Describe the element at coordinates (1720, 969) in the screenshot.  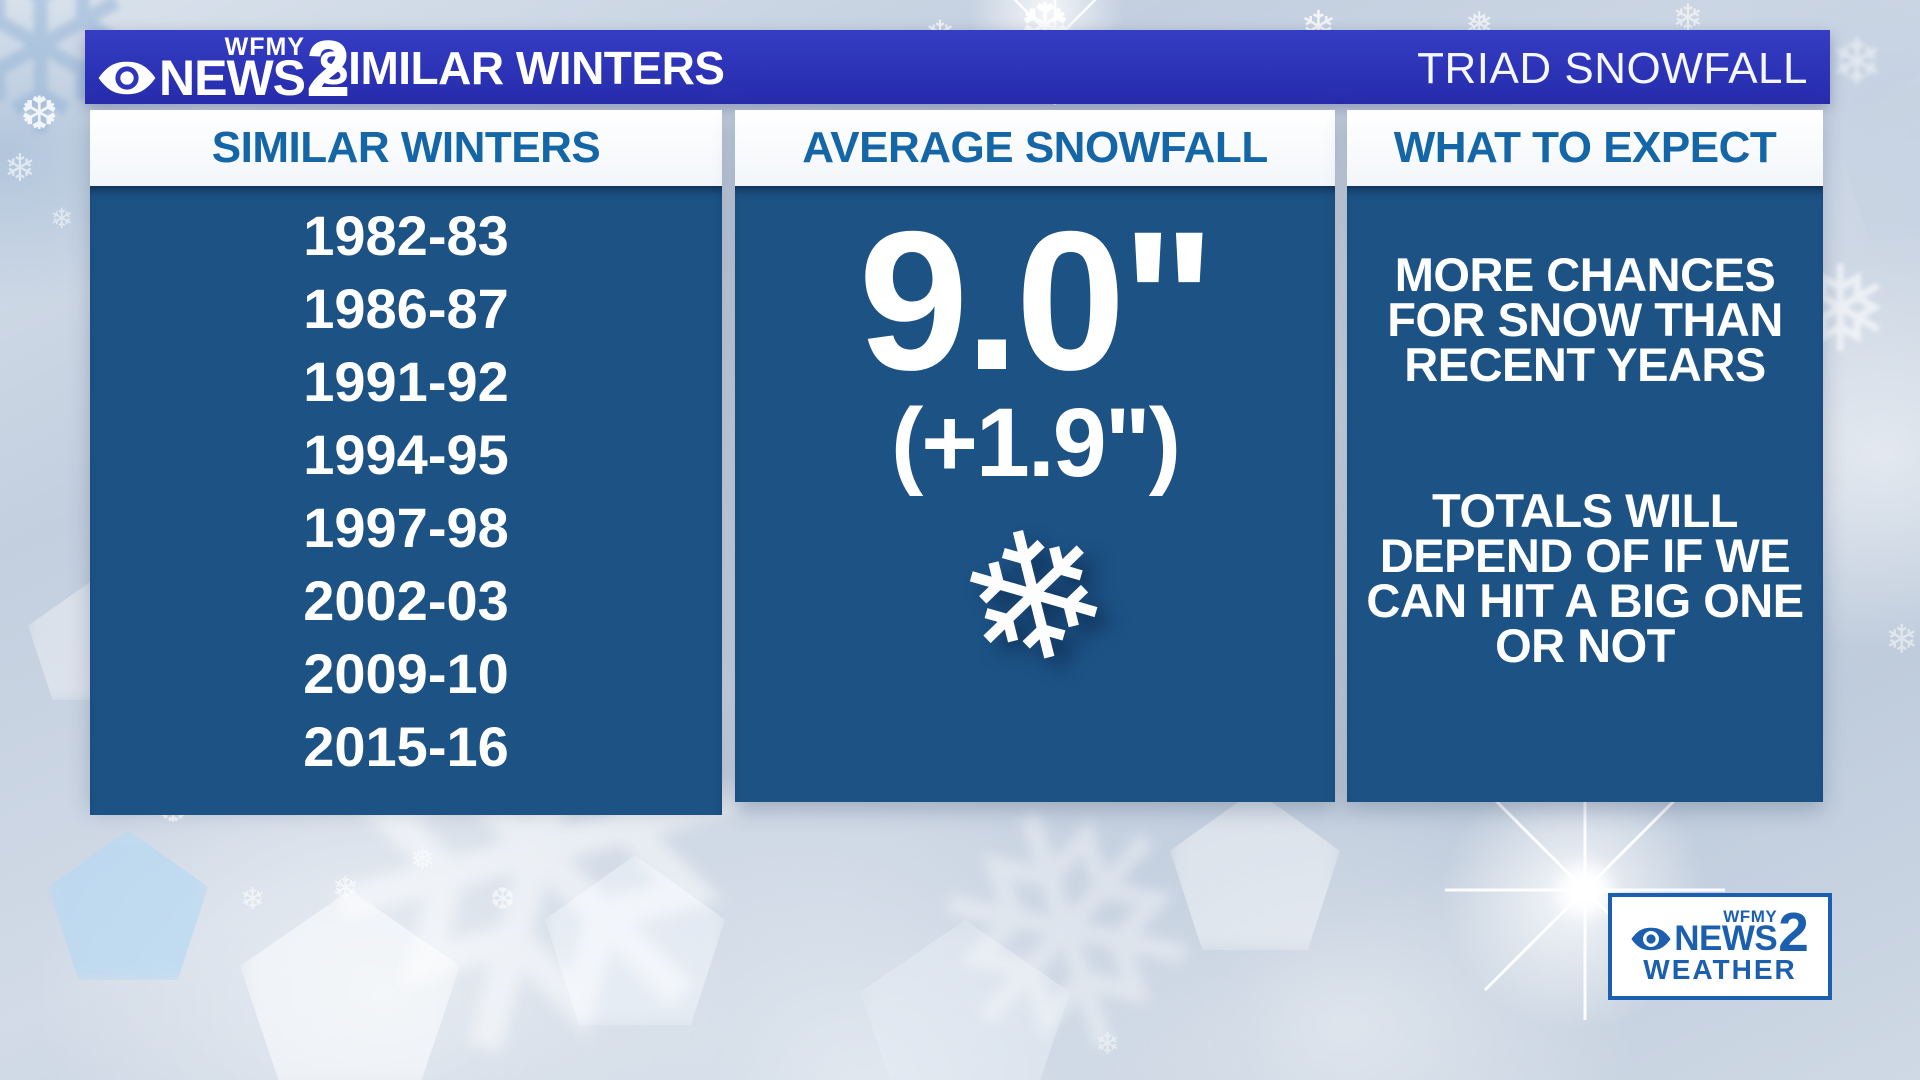
I see `weather-label: WEATHER` at that location.